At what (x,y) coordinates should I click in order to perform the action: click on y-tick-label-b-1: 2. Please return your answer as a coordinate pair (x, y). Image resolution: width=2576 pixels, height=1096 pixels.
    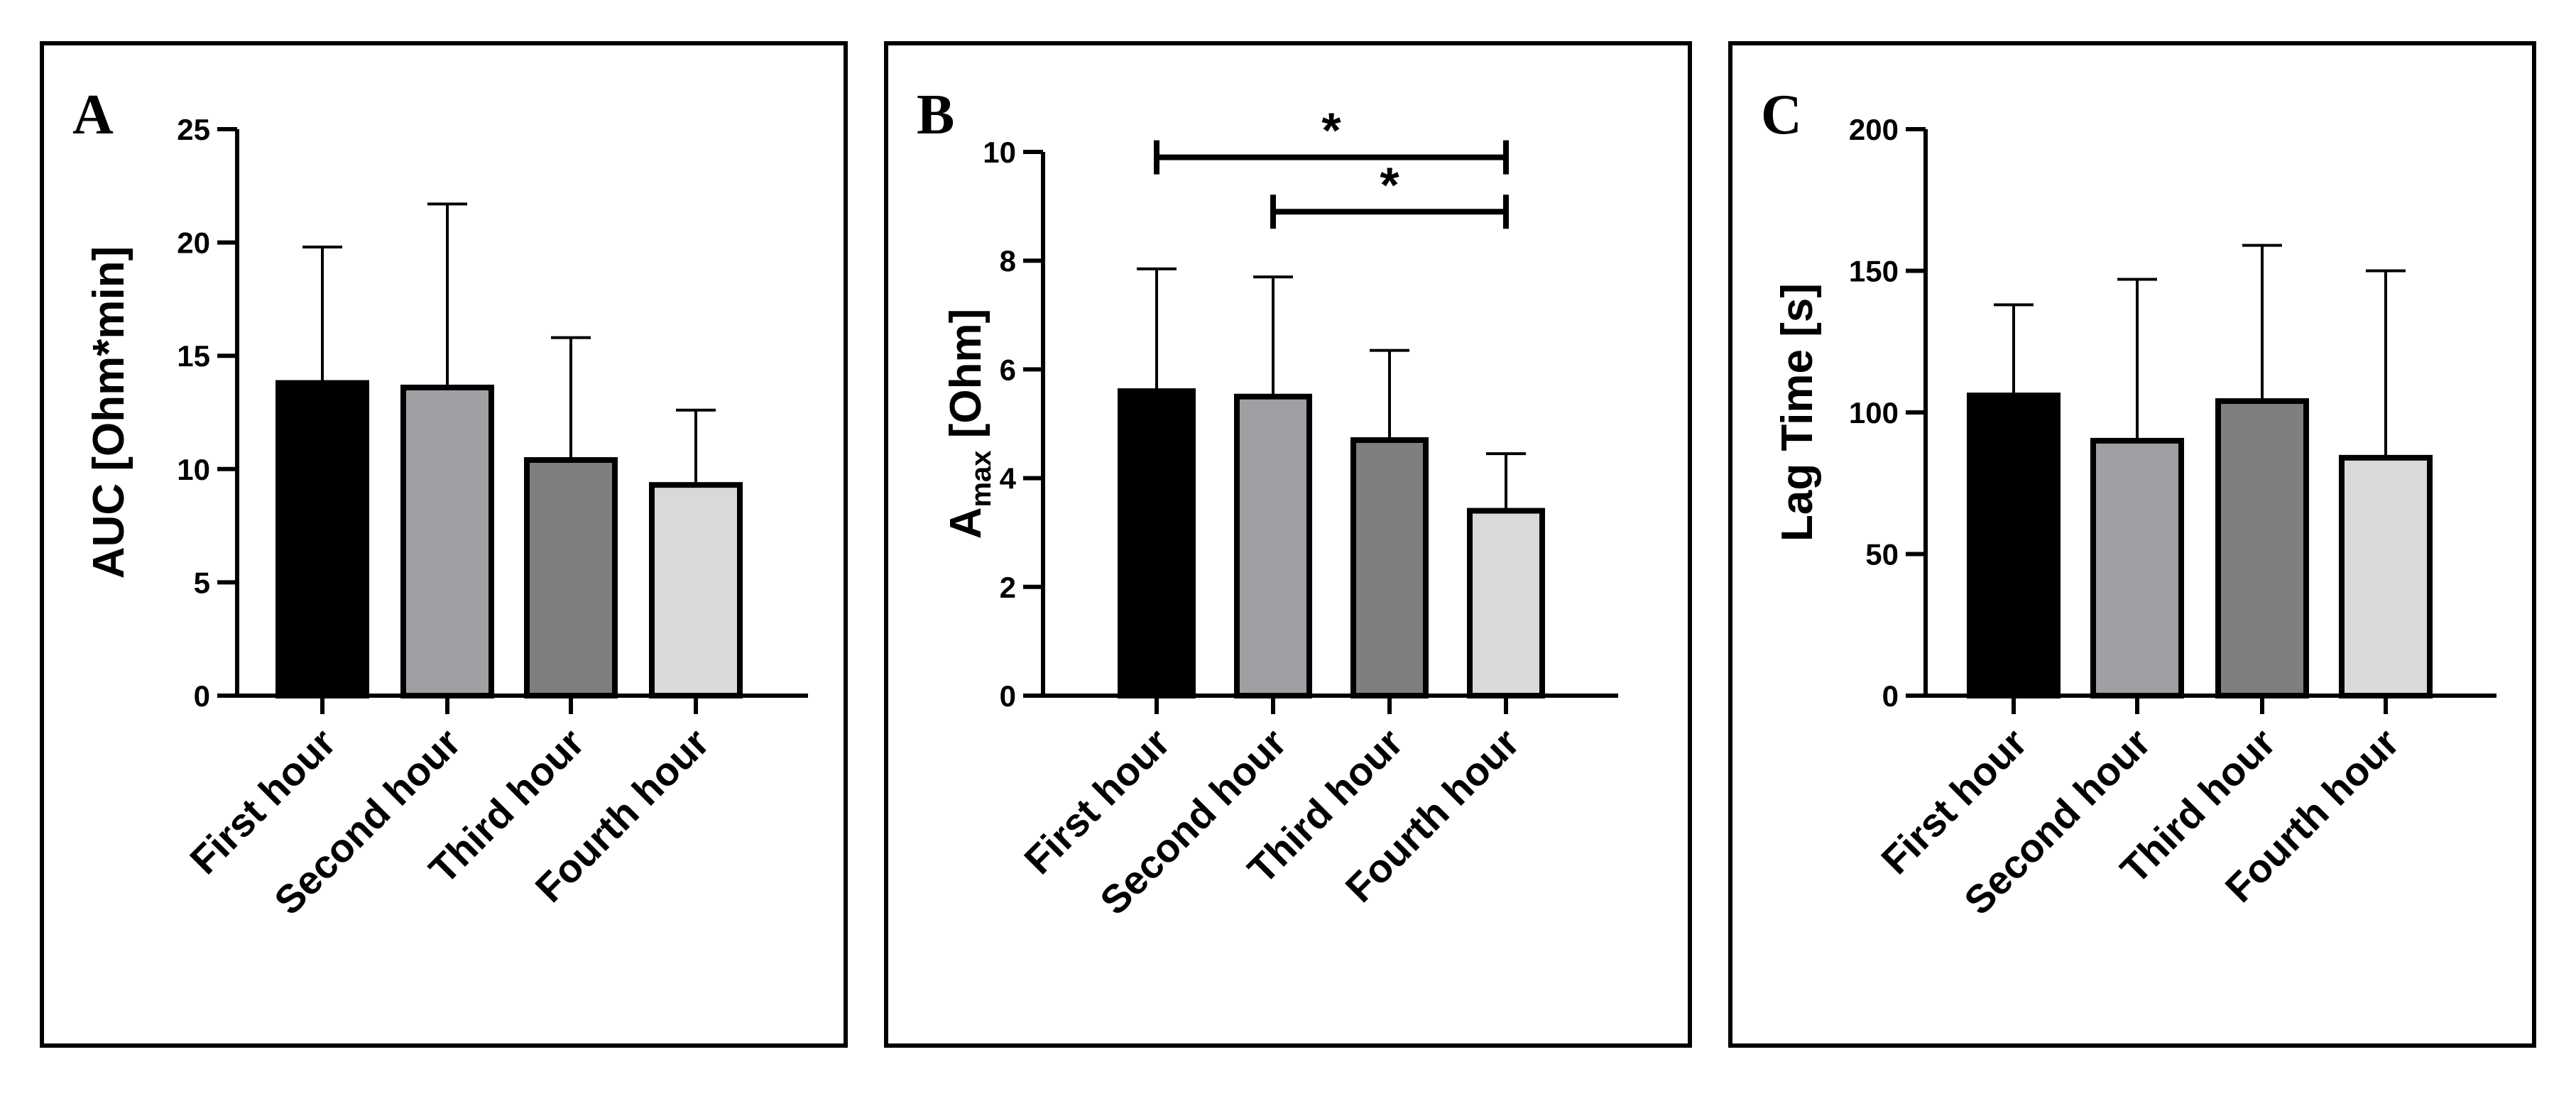
    Looking at the image, I should click on (1008, 587).